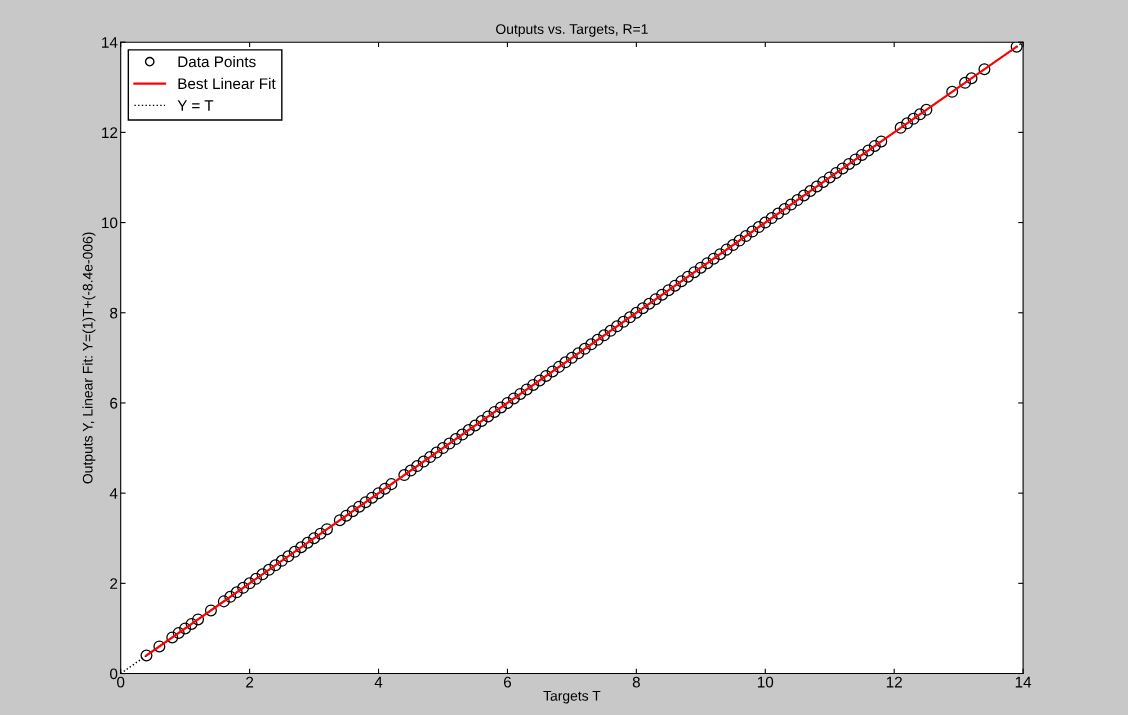 The height and width of the screenshot is (715, 1128). I want to click on y-axis-title: Outputs Y, Linear Fit: Y=(1)T+(-8.4e-006), so click(89, 358).